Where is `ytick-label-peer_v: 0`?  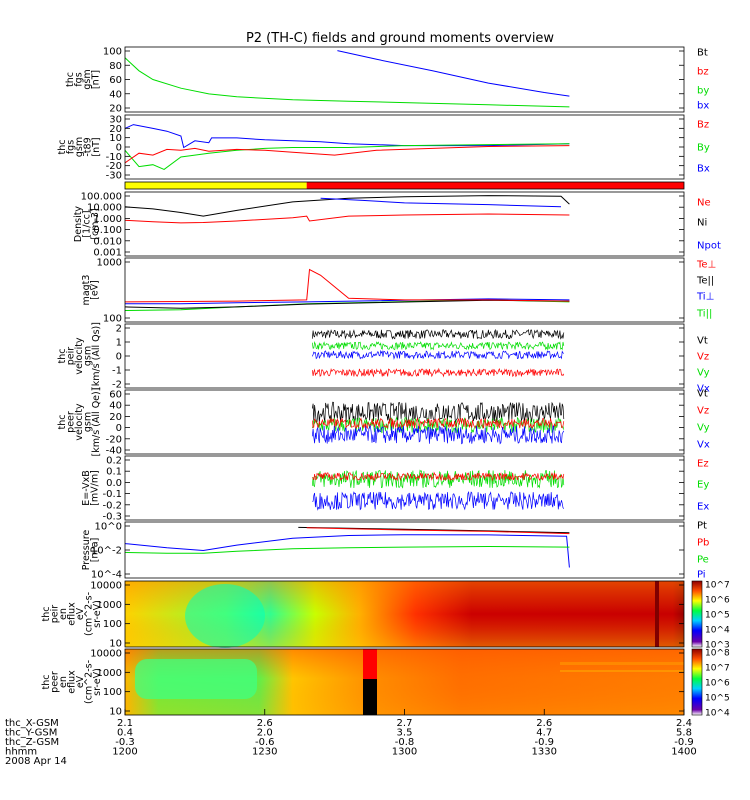 ytick-label-peer_v: 0 is located at coordinates (119, 428).